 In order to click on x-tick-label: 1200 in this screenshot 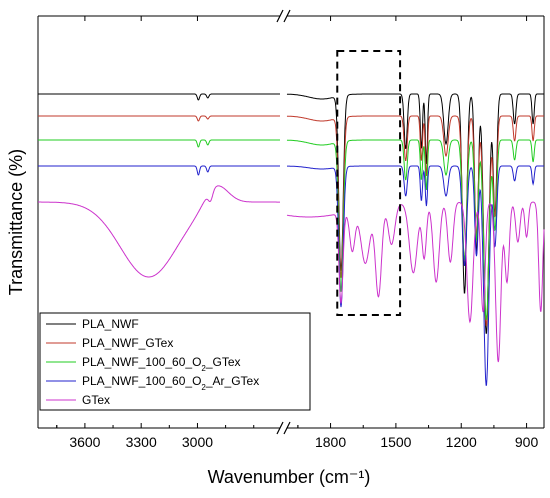, I will do `click(461, 442)`.